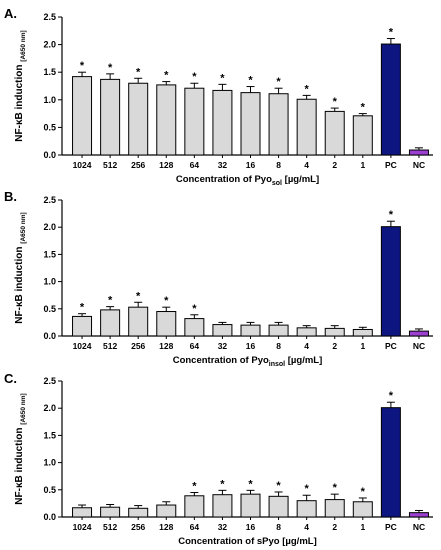 This screenshot has height=550, width=441. Describe the element at coordinates (334, 346) in the screenshot. I see `x-tick-label: 2` at that location.